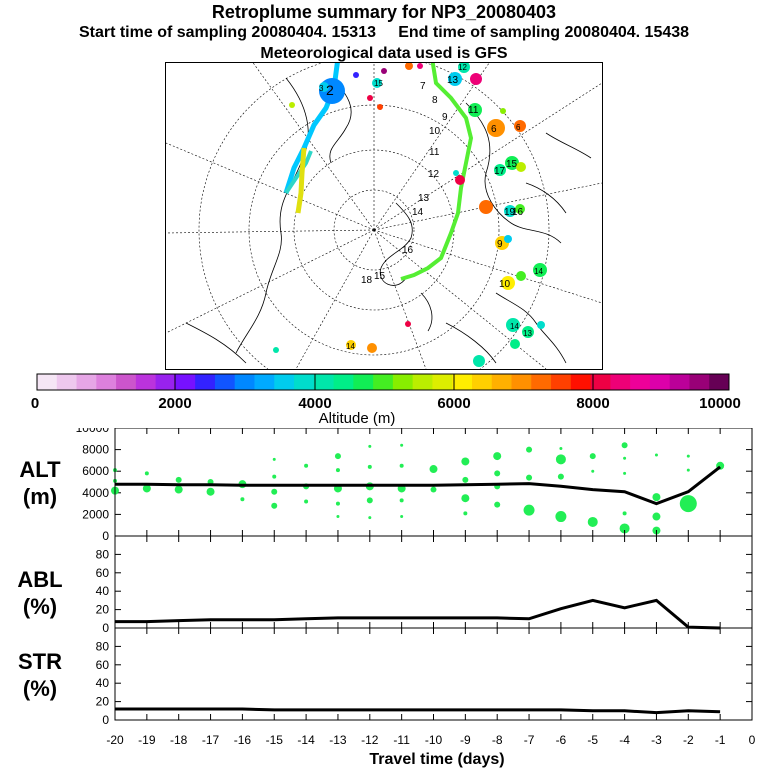  What do you see at coordinates (418, 212) in the screenshot?
I see `day-label: 14` at bounding box center [418, 212].